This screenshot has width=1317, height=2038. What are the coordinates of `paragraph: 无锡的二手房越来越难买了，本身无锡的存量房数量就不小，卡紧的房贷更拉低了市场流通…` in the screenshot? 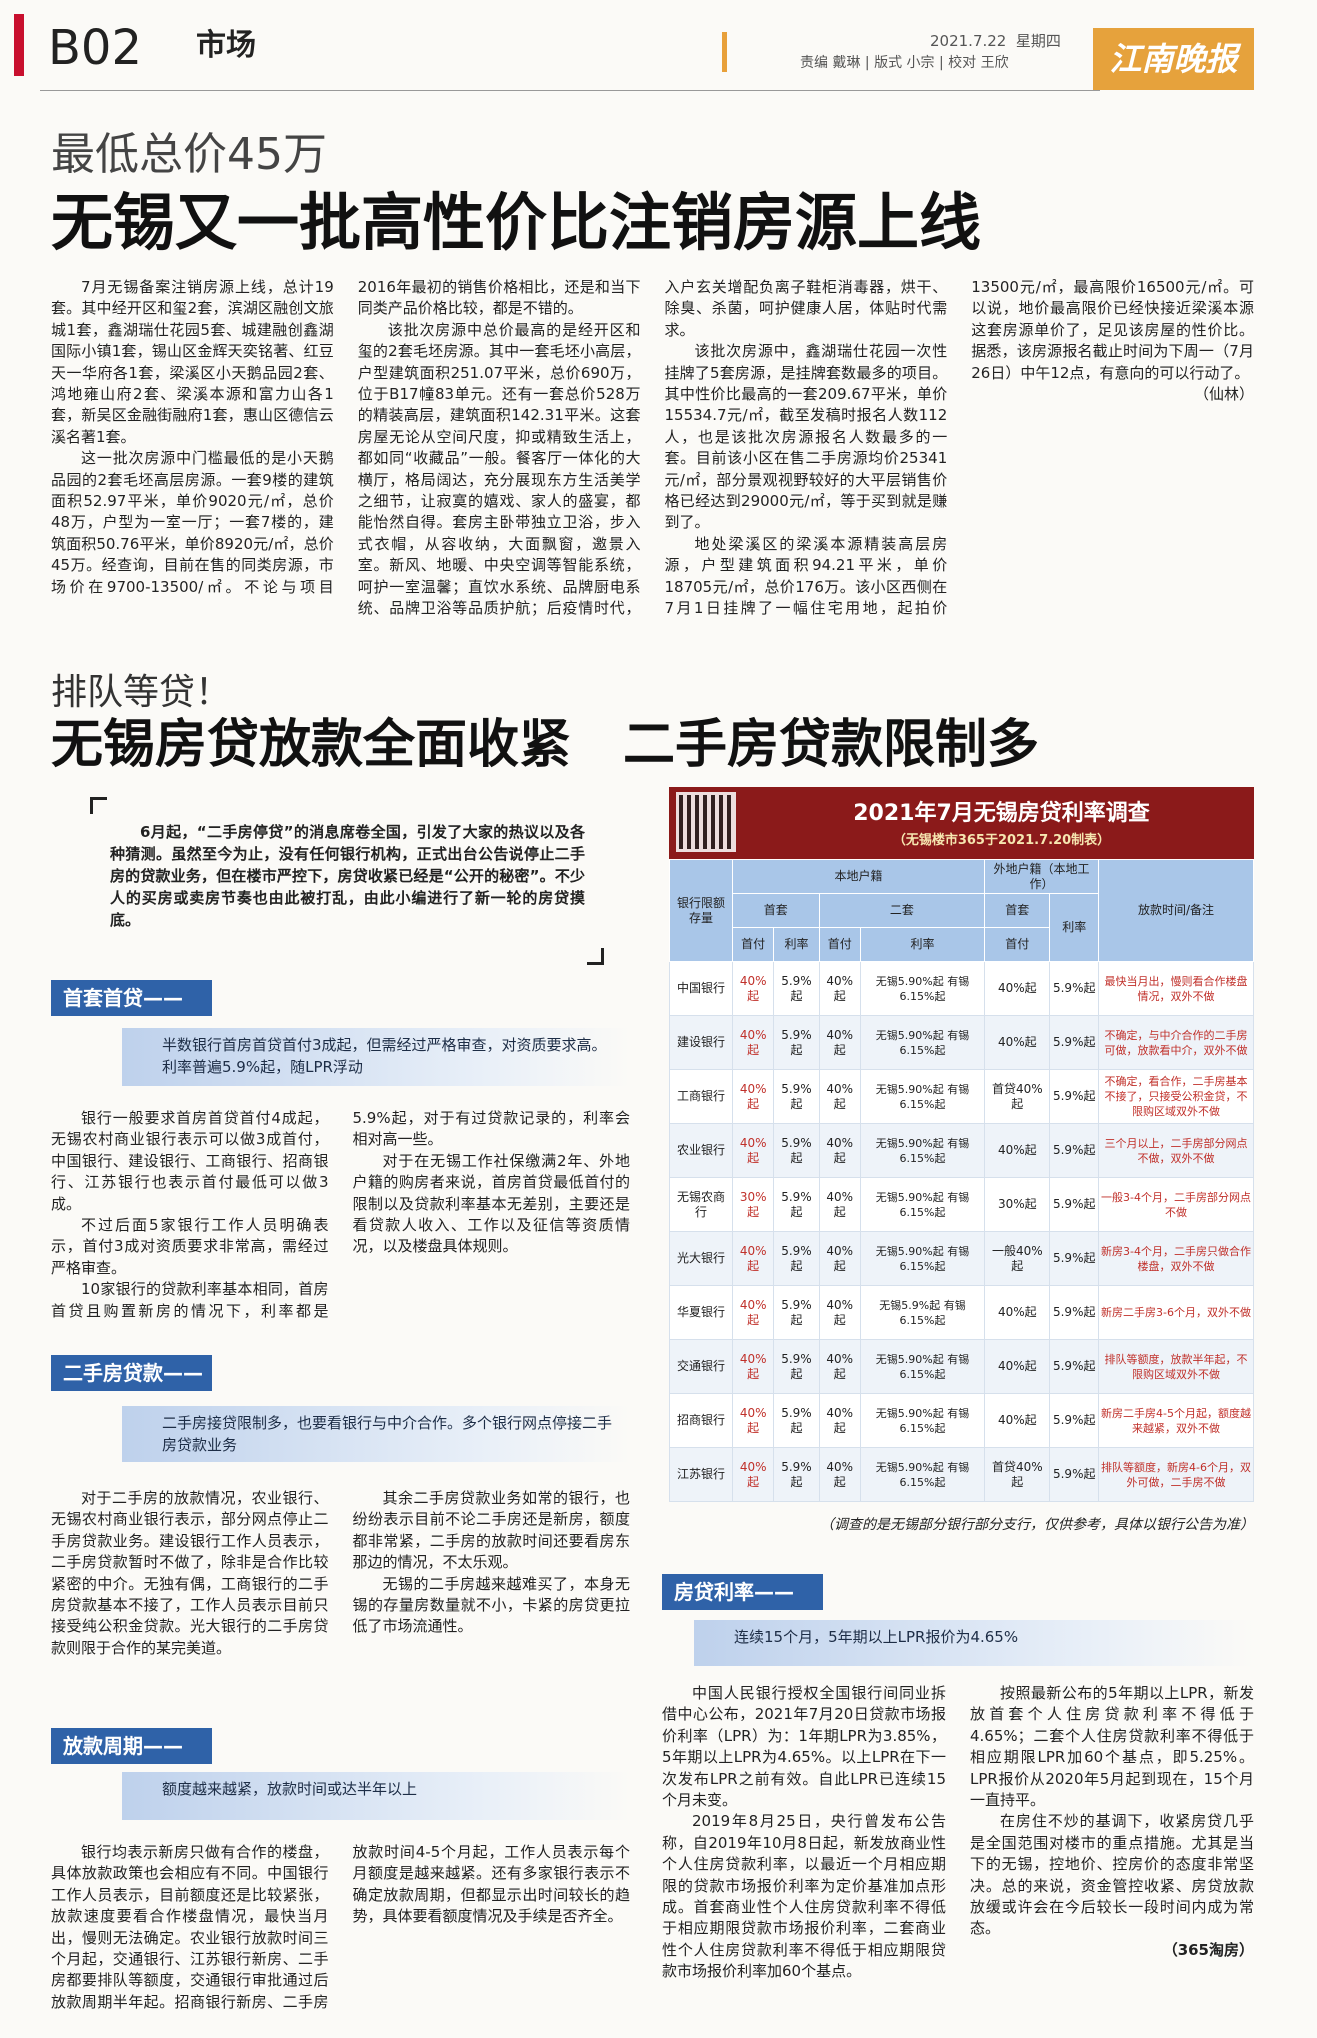 It's located at (491, 1605).